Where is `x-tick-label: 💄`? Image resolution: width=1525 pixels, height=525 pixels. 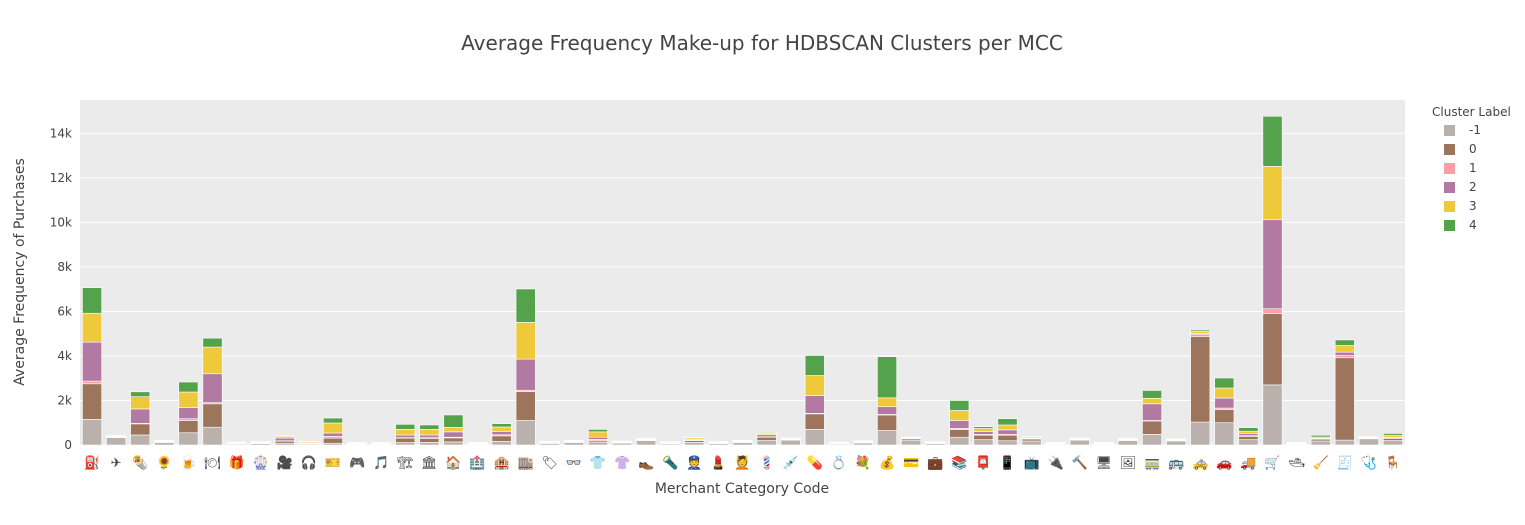
x-tick-label: 💄 is located at coordinates (718, 462).